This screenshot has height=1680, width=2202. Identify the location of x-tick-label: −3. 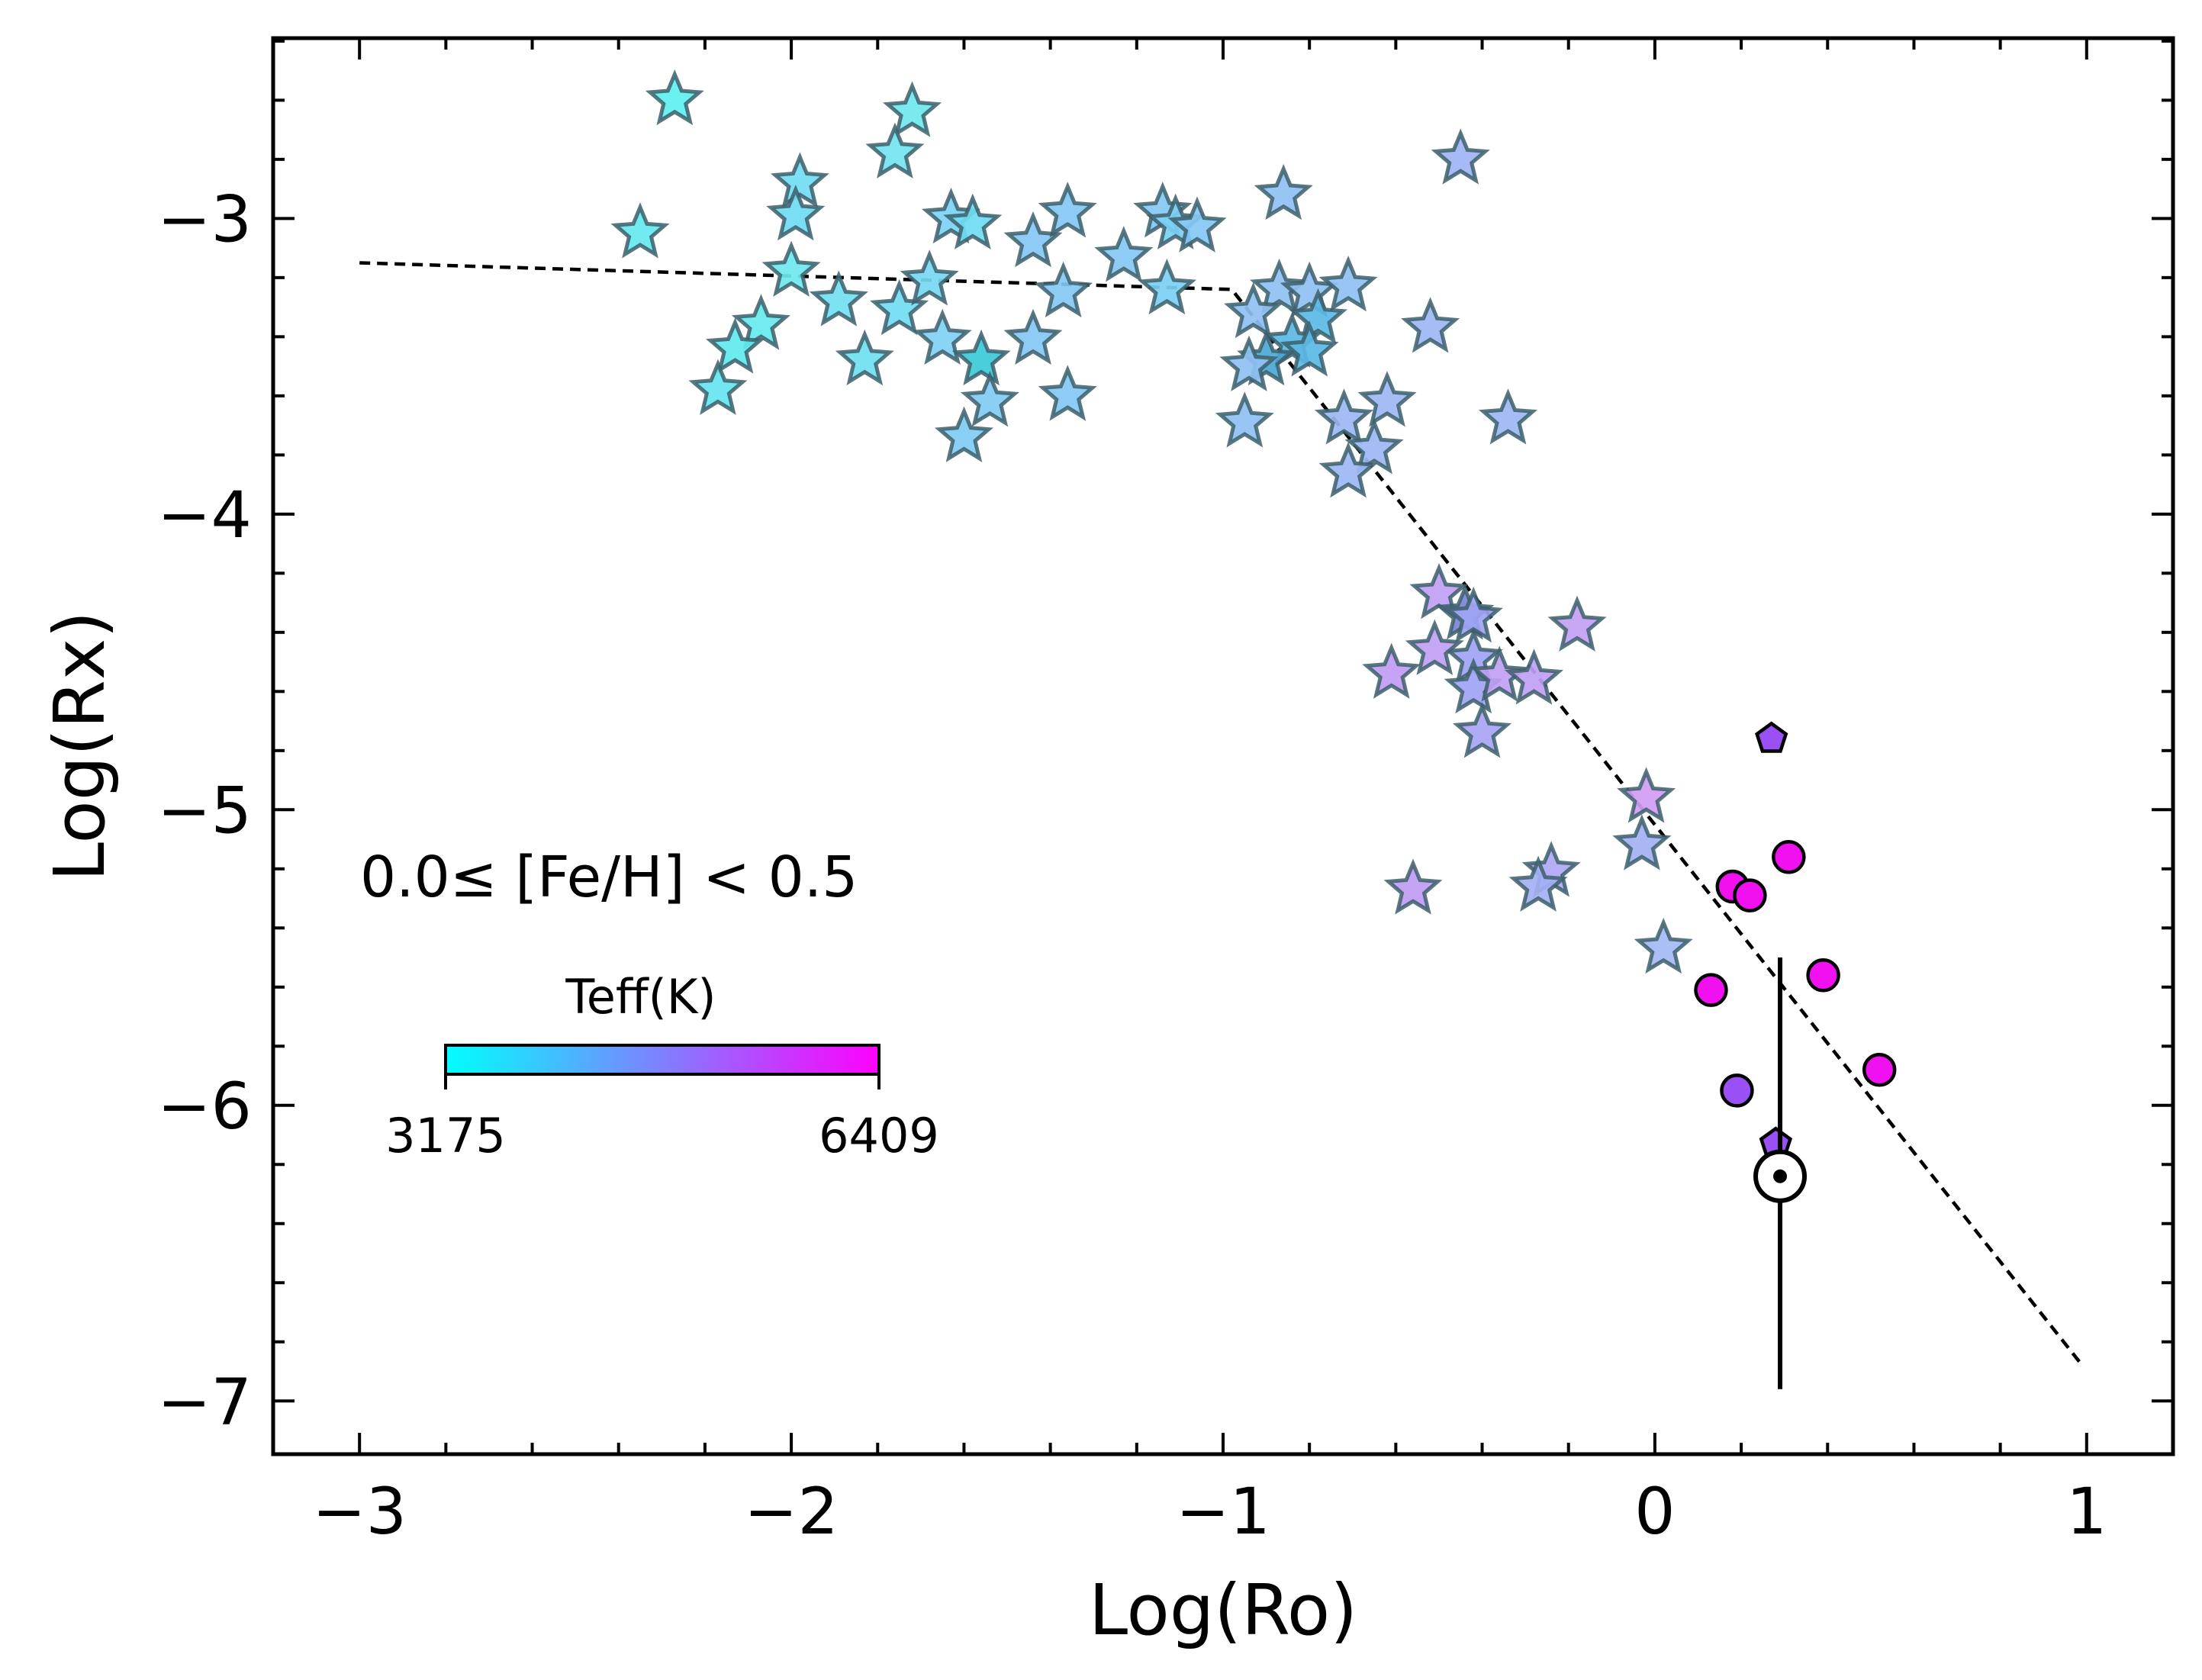
(359, 1511).